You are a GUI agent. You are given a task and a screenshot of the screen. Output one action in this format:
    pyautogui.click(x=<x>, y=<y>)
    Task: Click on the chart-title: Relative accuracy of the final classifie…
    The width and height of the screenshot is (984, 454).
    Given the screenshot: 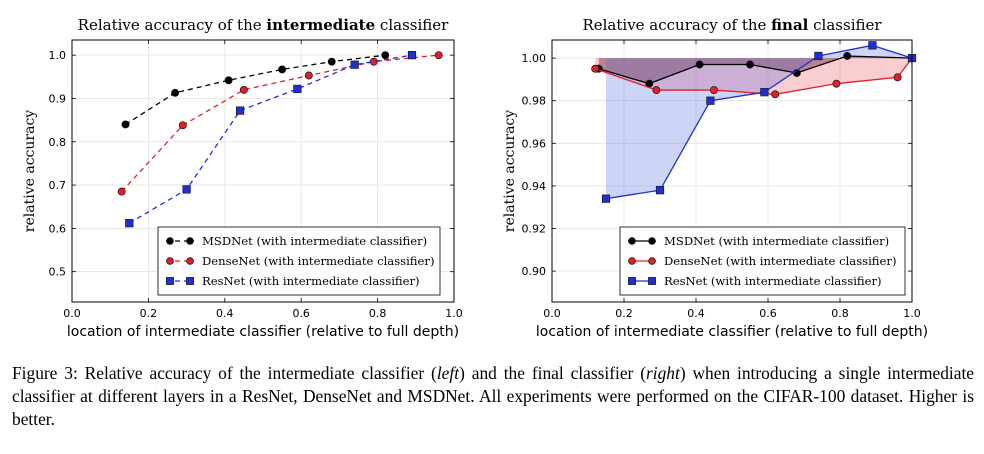 What is the action you would take?
    pyautogui.click(x=732, y=25)
    